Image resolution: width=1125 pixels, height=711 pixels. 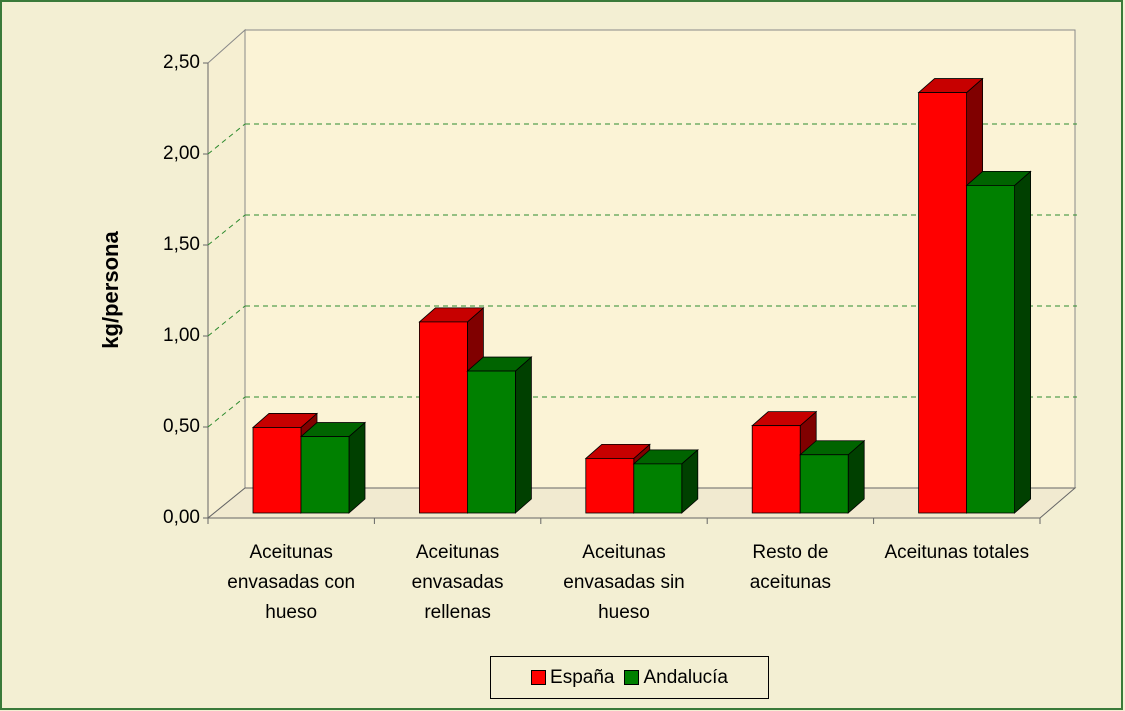 What do you see at coordinates (181, 335) in the screenshot?
I see `y-tick-label: 1,00` at bounding box center [181, 335].